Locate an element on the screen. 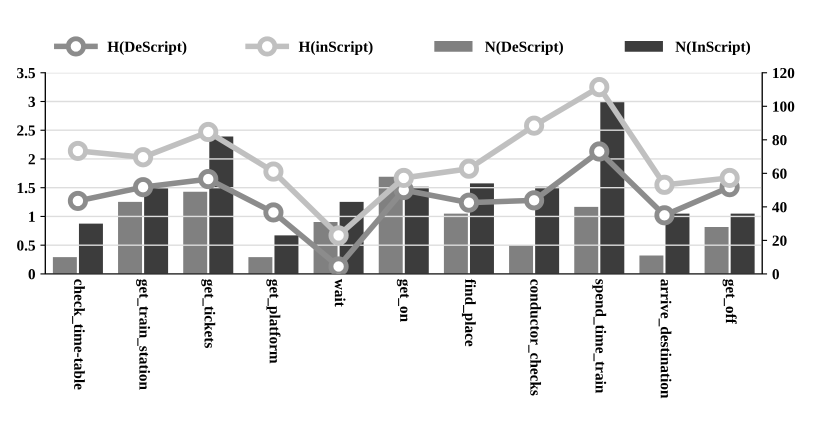  y-tick-label: 2 is located at coordinates (31, 159).